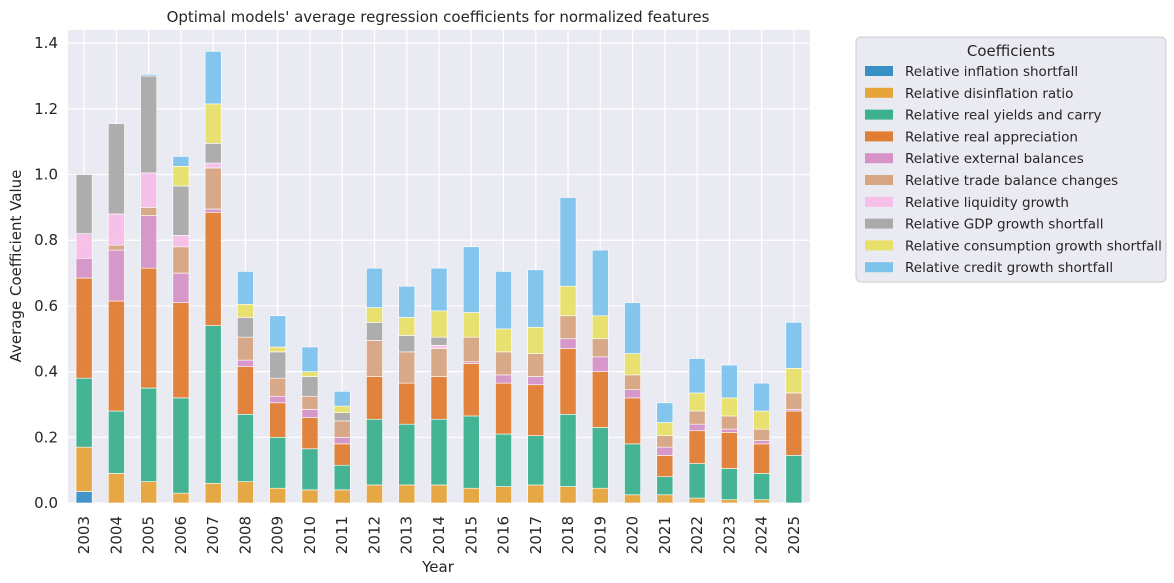 Image resolution: width=1174 pixels, height=583 pixels. What do you see at coordinates (213, 535) in the screenshot?
I see `x-tick-label: 2007` at bounding box center [213, 535].